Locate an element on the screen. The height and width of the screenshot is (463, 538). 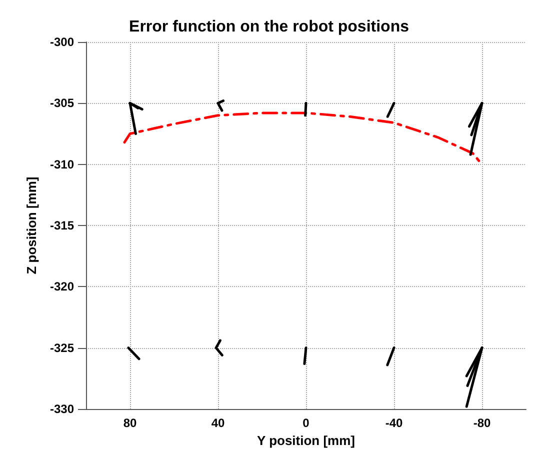
y-tick-label: -325 is located at coordinates (62, 347).